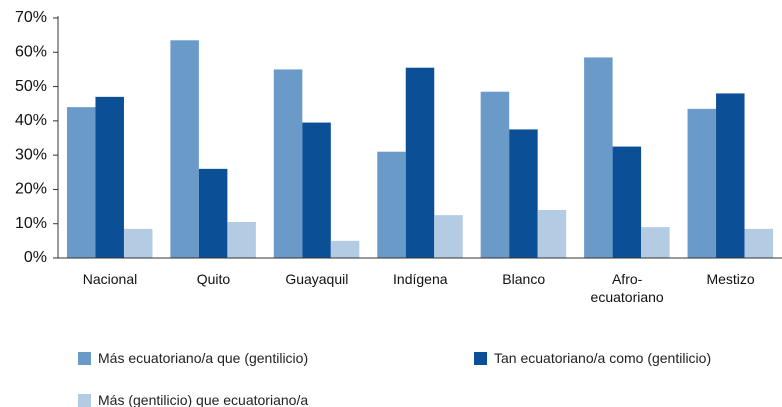 The width and height of the screenshot is (782, 407). Describe the element at coordinates (31, 120) in the screenshot. I see `y-tick-label: 40%` at that location.